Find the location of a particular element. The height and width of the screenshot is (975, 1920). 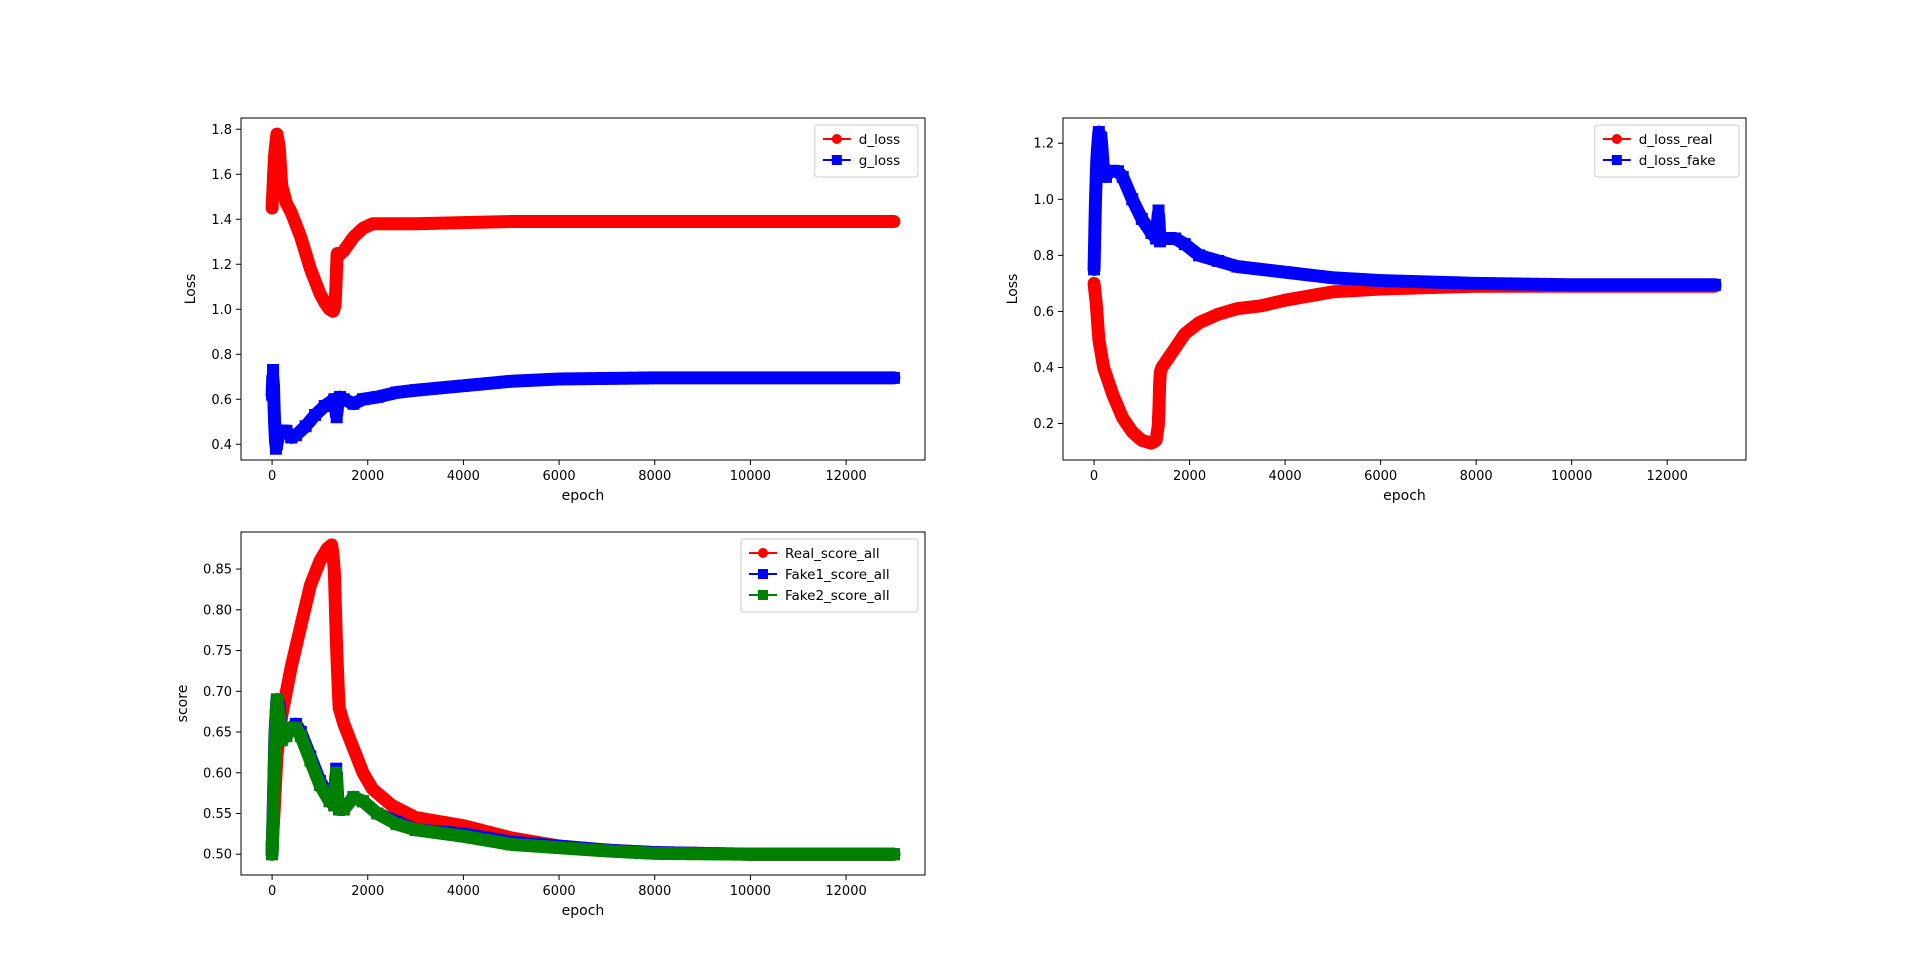

score-chart-legend-label: Fake2_score_all is located at coordinates (837, 596).